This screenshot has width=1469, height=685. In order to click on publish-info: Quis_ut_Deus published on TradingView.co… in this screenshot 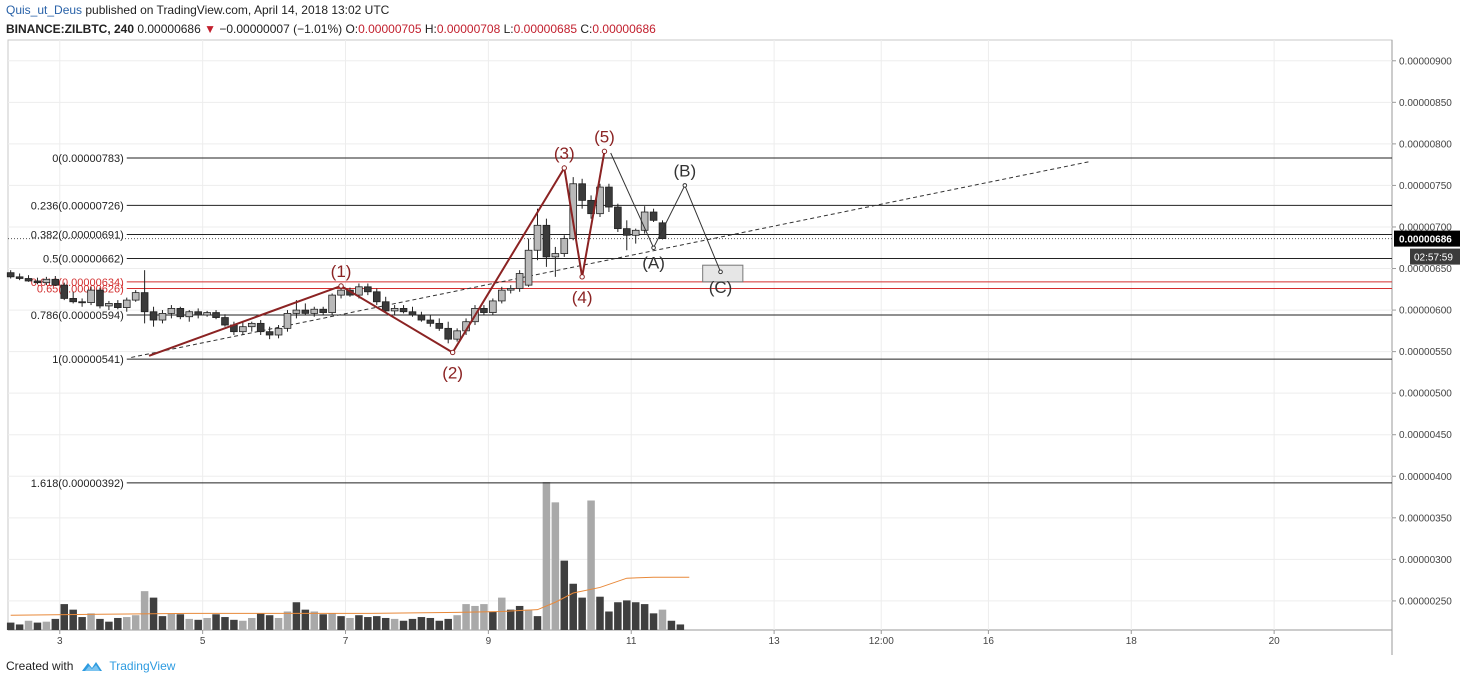, I will do `click(197, 10)`.